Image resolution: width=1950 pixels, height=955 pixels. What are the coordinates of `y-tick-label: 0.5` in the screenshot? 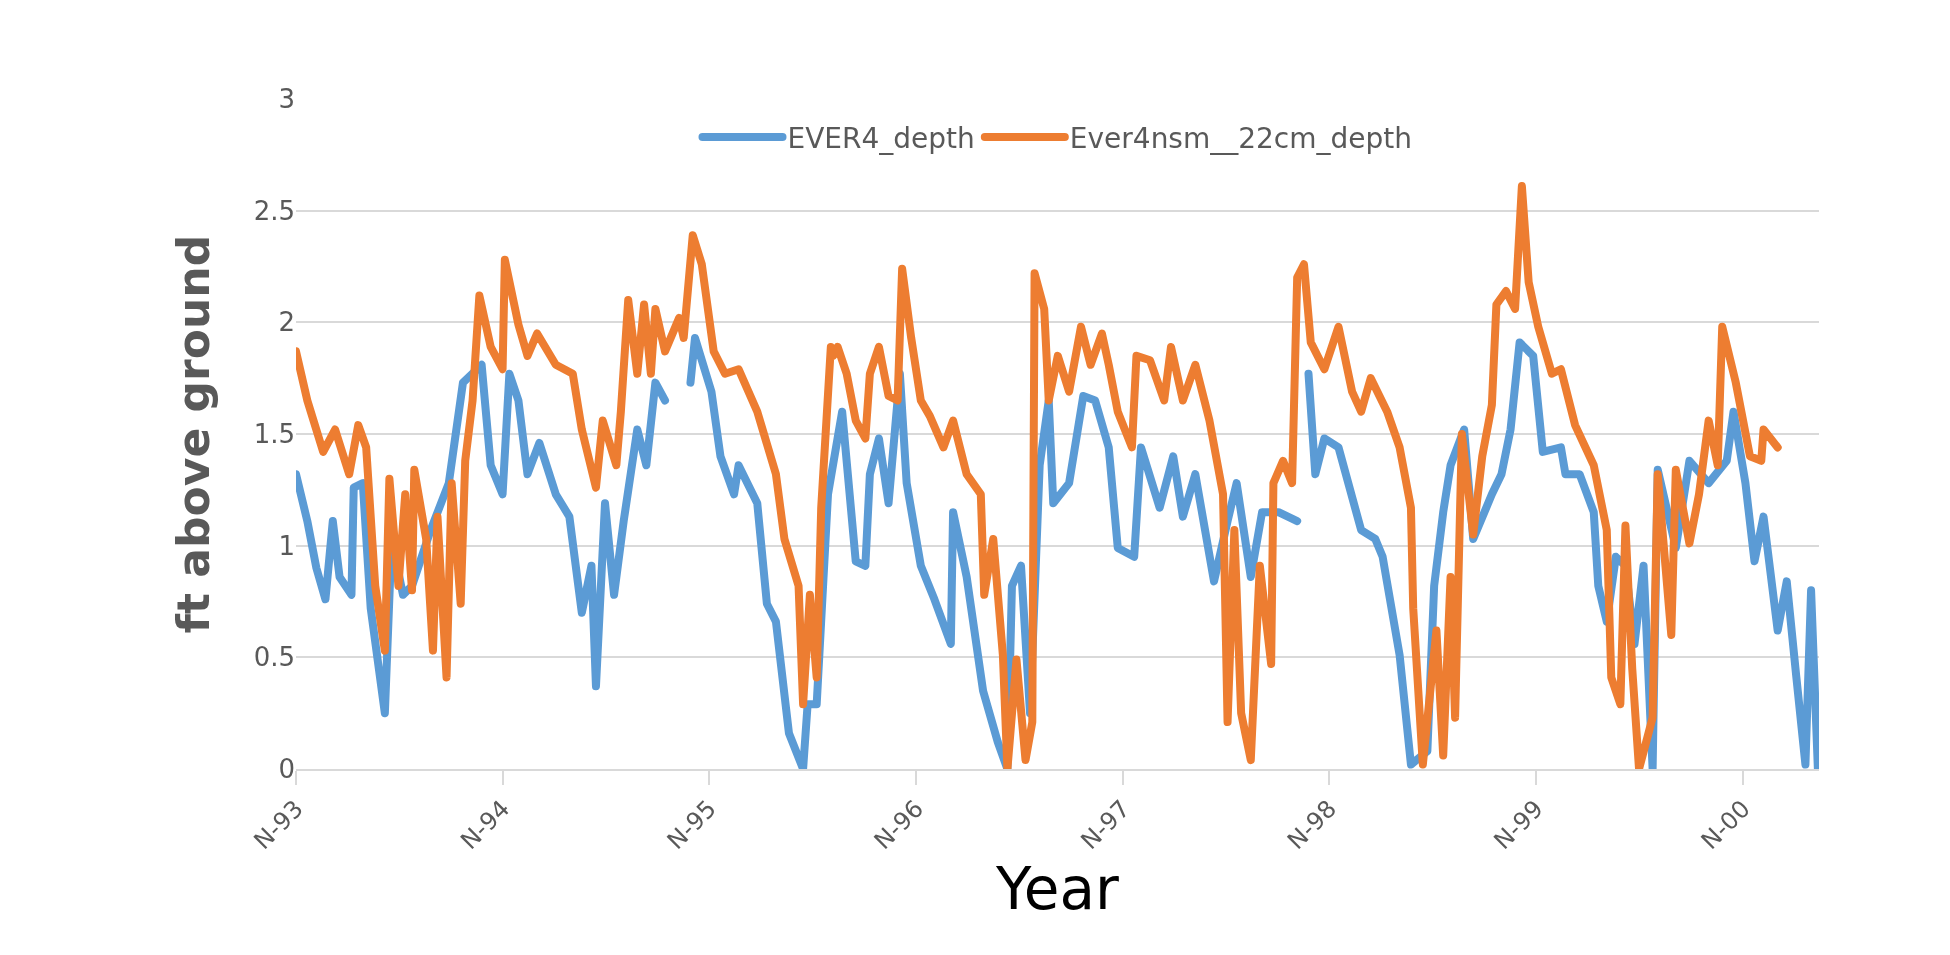 It's located at (274, 657).